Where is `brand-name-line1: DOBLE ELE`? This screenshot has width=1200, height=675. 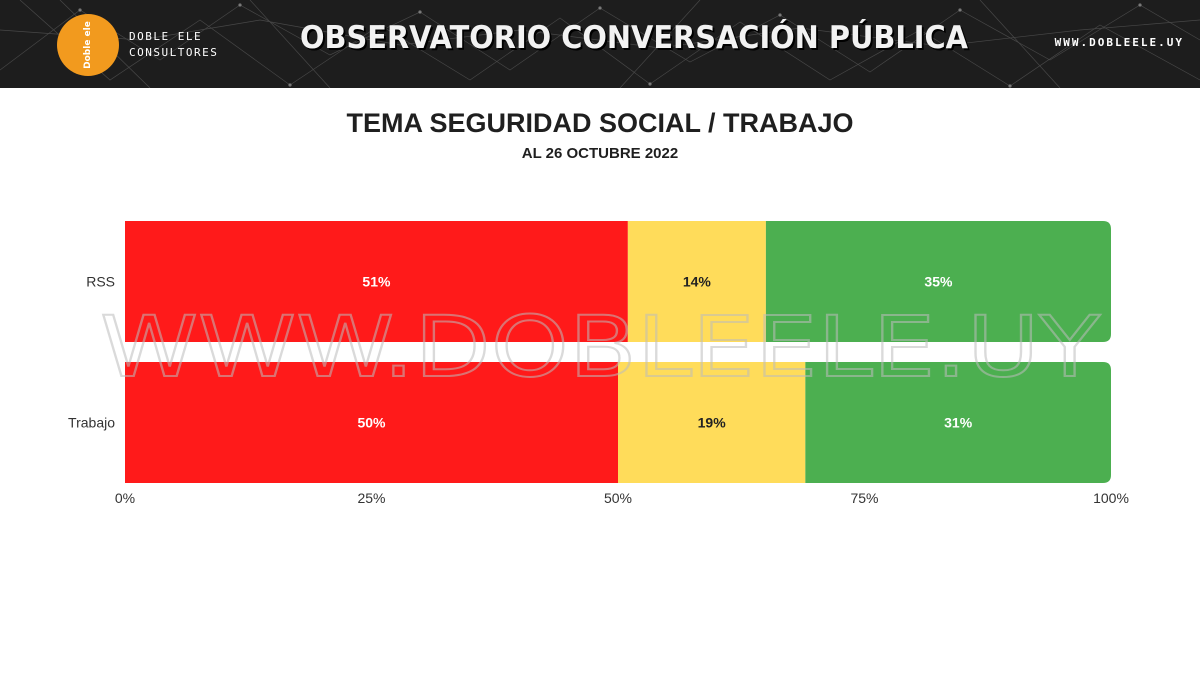
brand-name-line1: DOBLE ELE is located at coordinates (166, 36).